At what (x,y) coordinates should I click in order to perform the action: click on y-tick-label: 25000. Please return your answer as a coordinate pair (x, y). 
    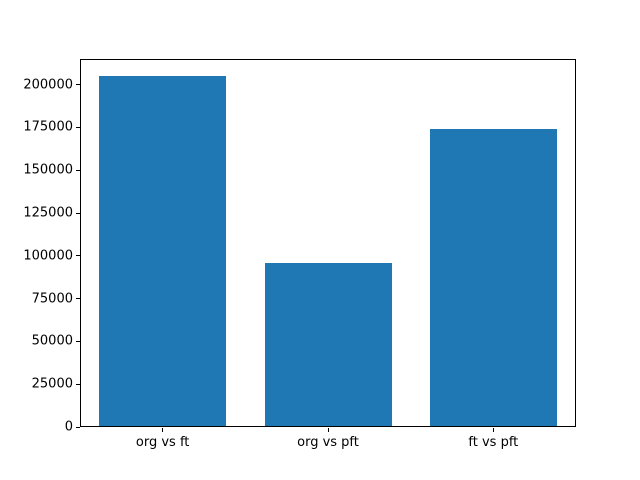
    Looking at the image, I should click on (52, 384).